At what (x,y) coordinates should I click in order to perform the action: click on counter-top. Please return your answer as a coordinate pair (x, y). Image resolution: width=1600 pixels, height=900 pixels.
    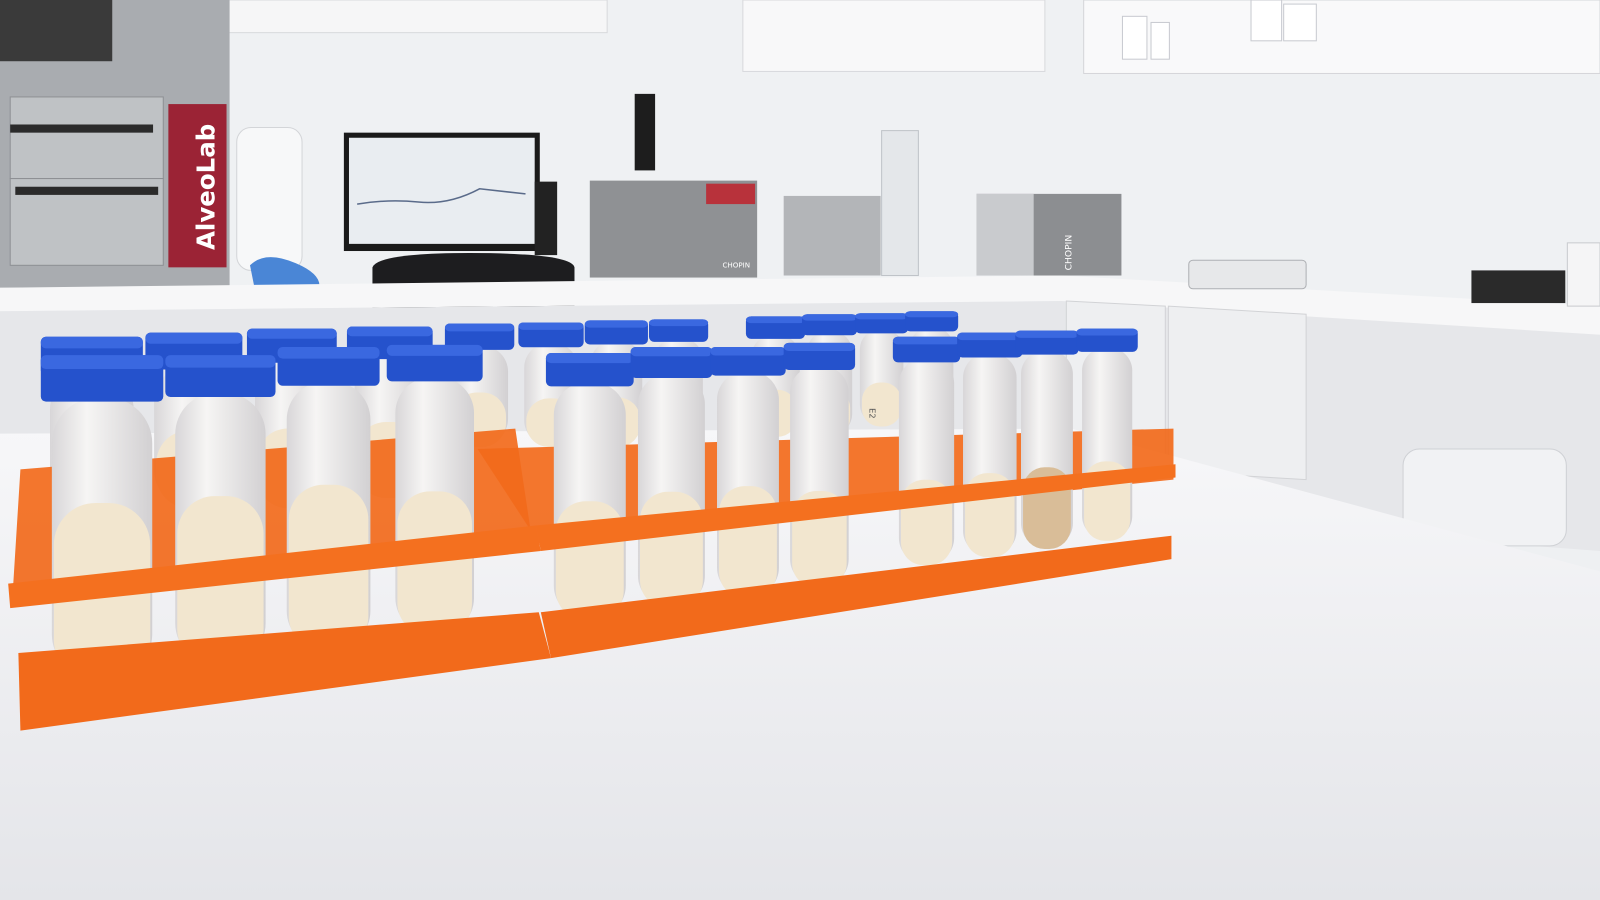
    Looking at the image, I should click on (800, 305).